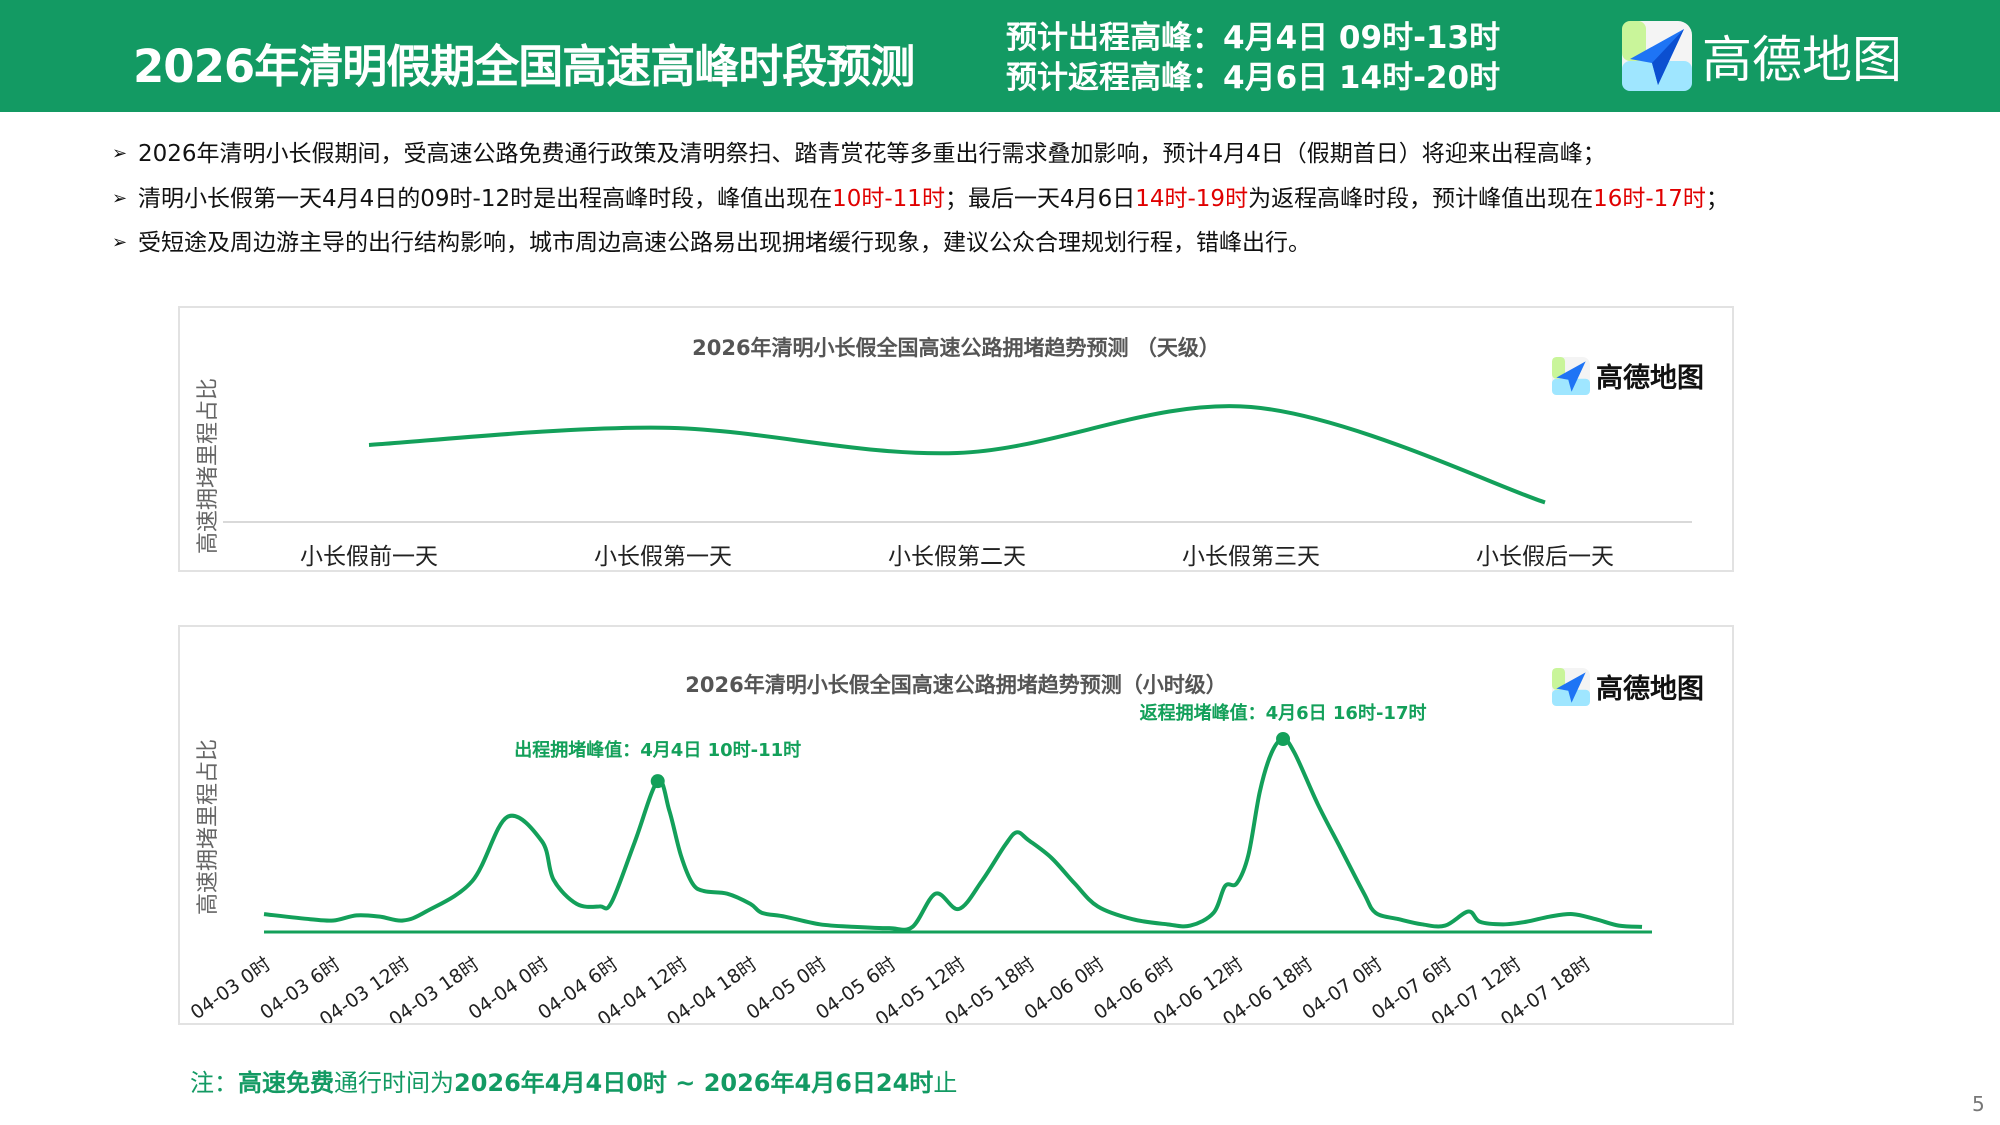  Describe the element at coordinates (1253, 38) in the screenshot. I see `outbound-peak: 预计出程高峰：4月4日 09时-13时` at that location.